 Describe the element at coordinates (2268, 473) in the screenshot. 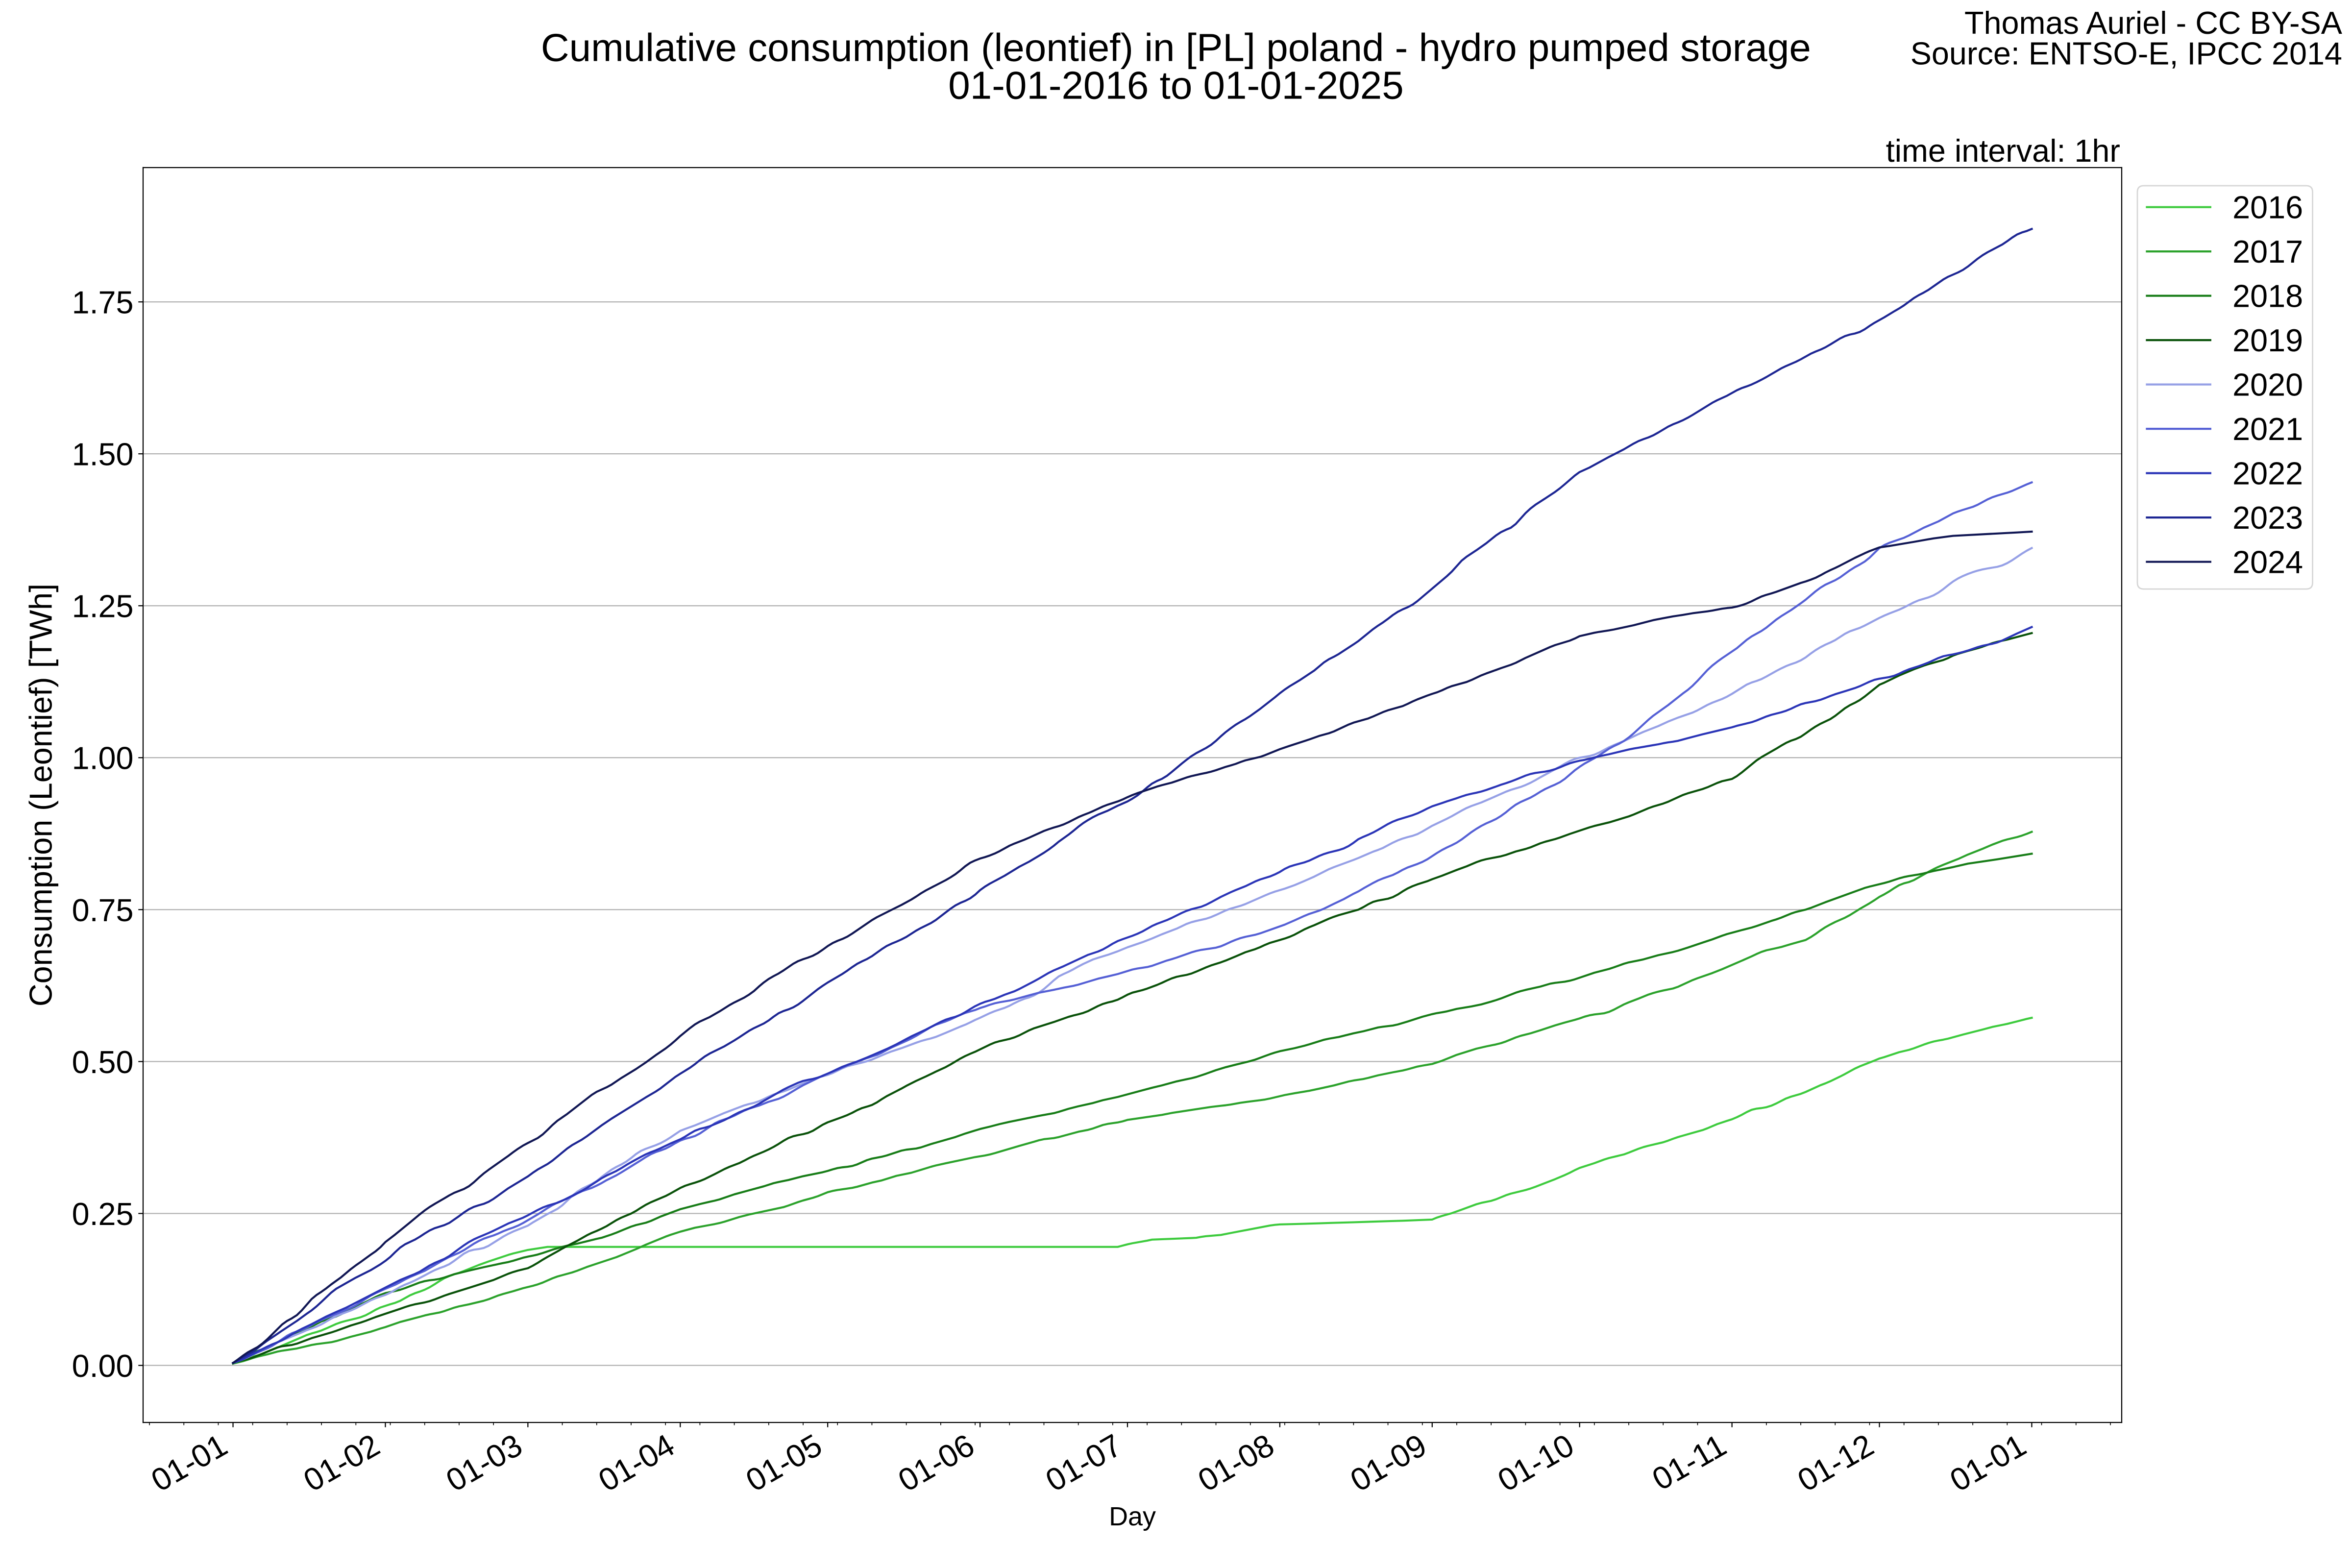

I see `svg-text: 2022` at that location.